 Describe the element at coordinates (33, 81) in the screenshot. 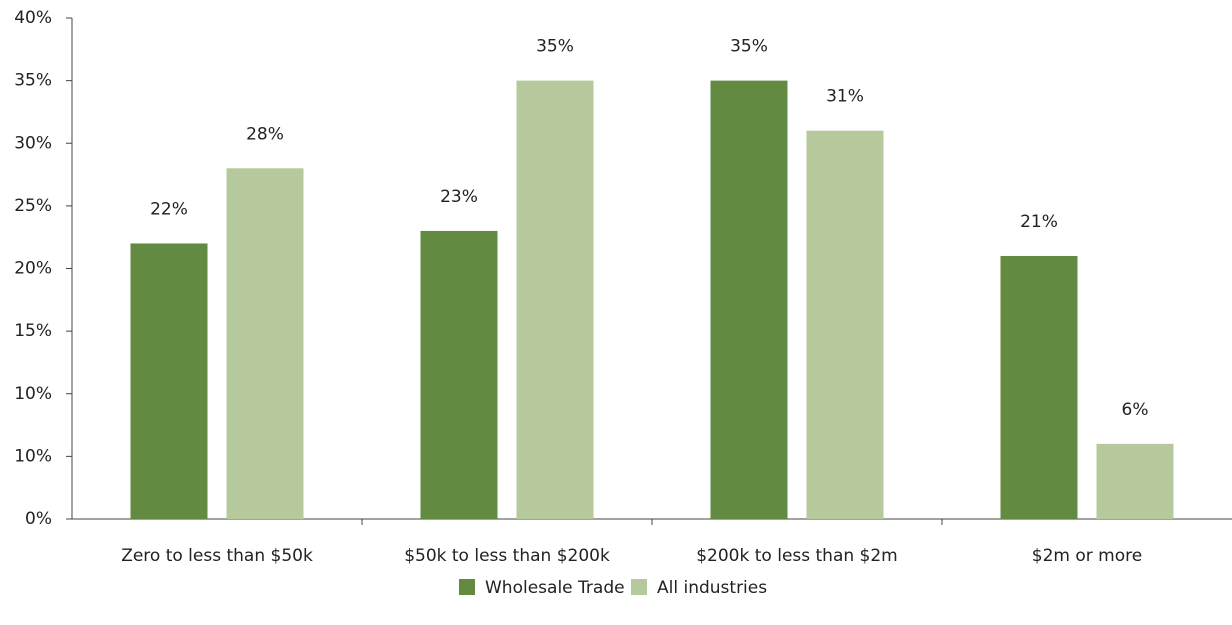

I see `y-tick-label: 35%` at that location.